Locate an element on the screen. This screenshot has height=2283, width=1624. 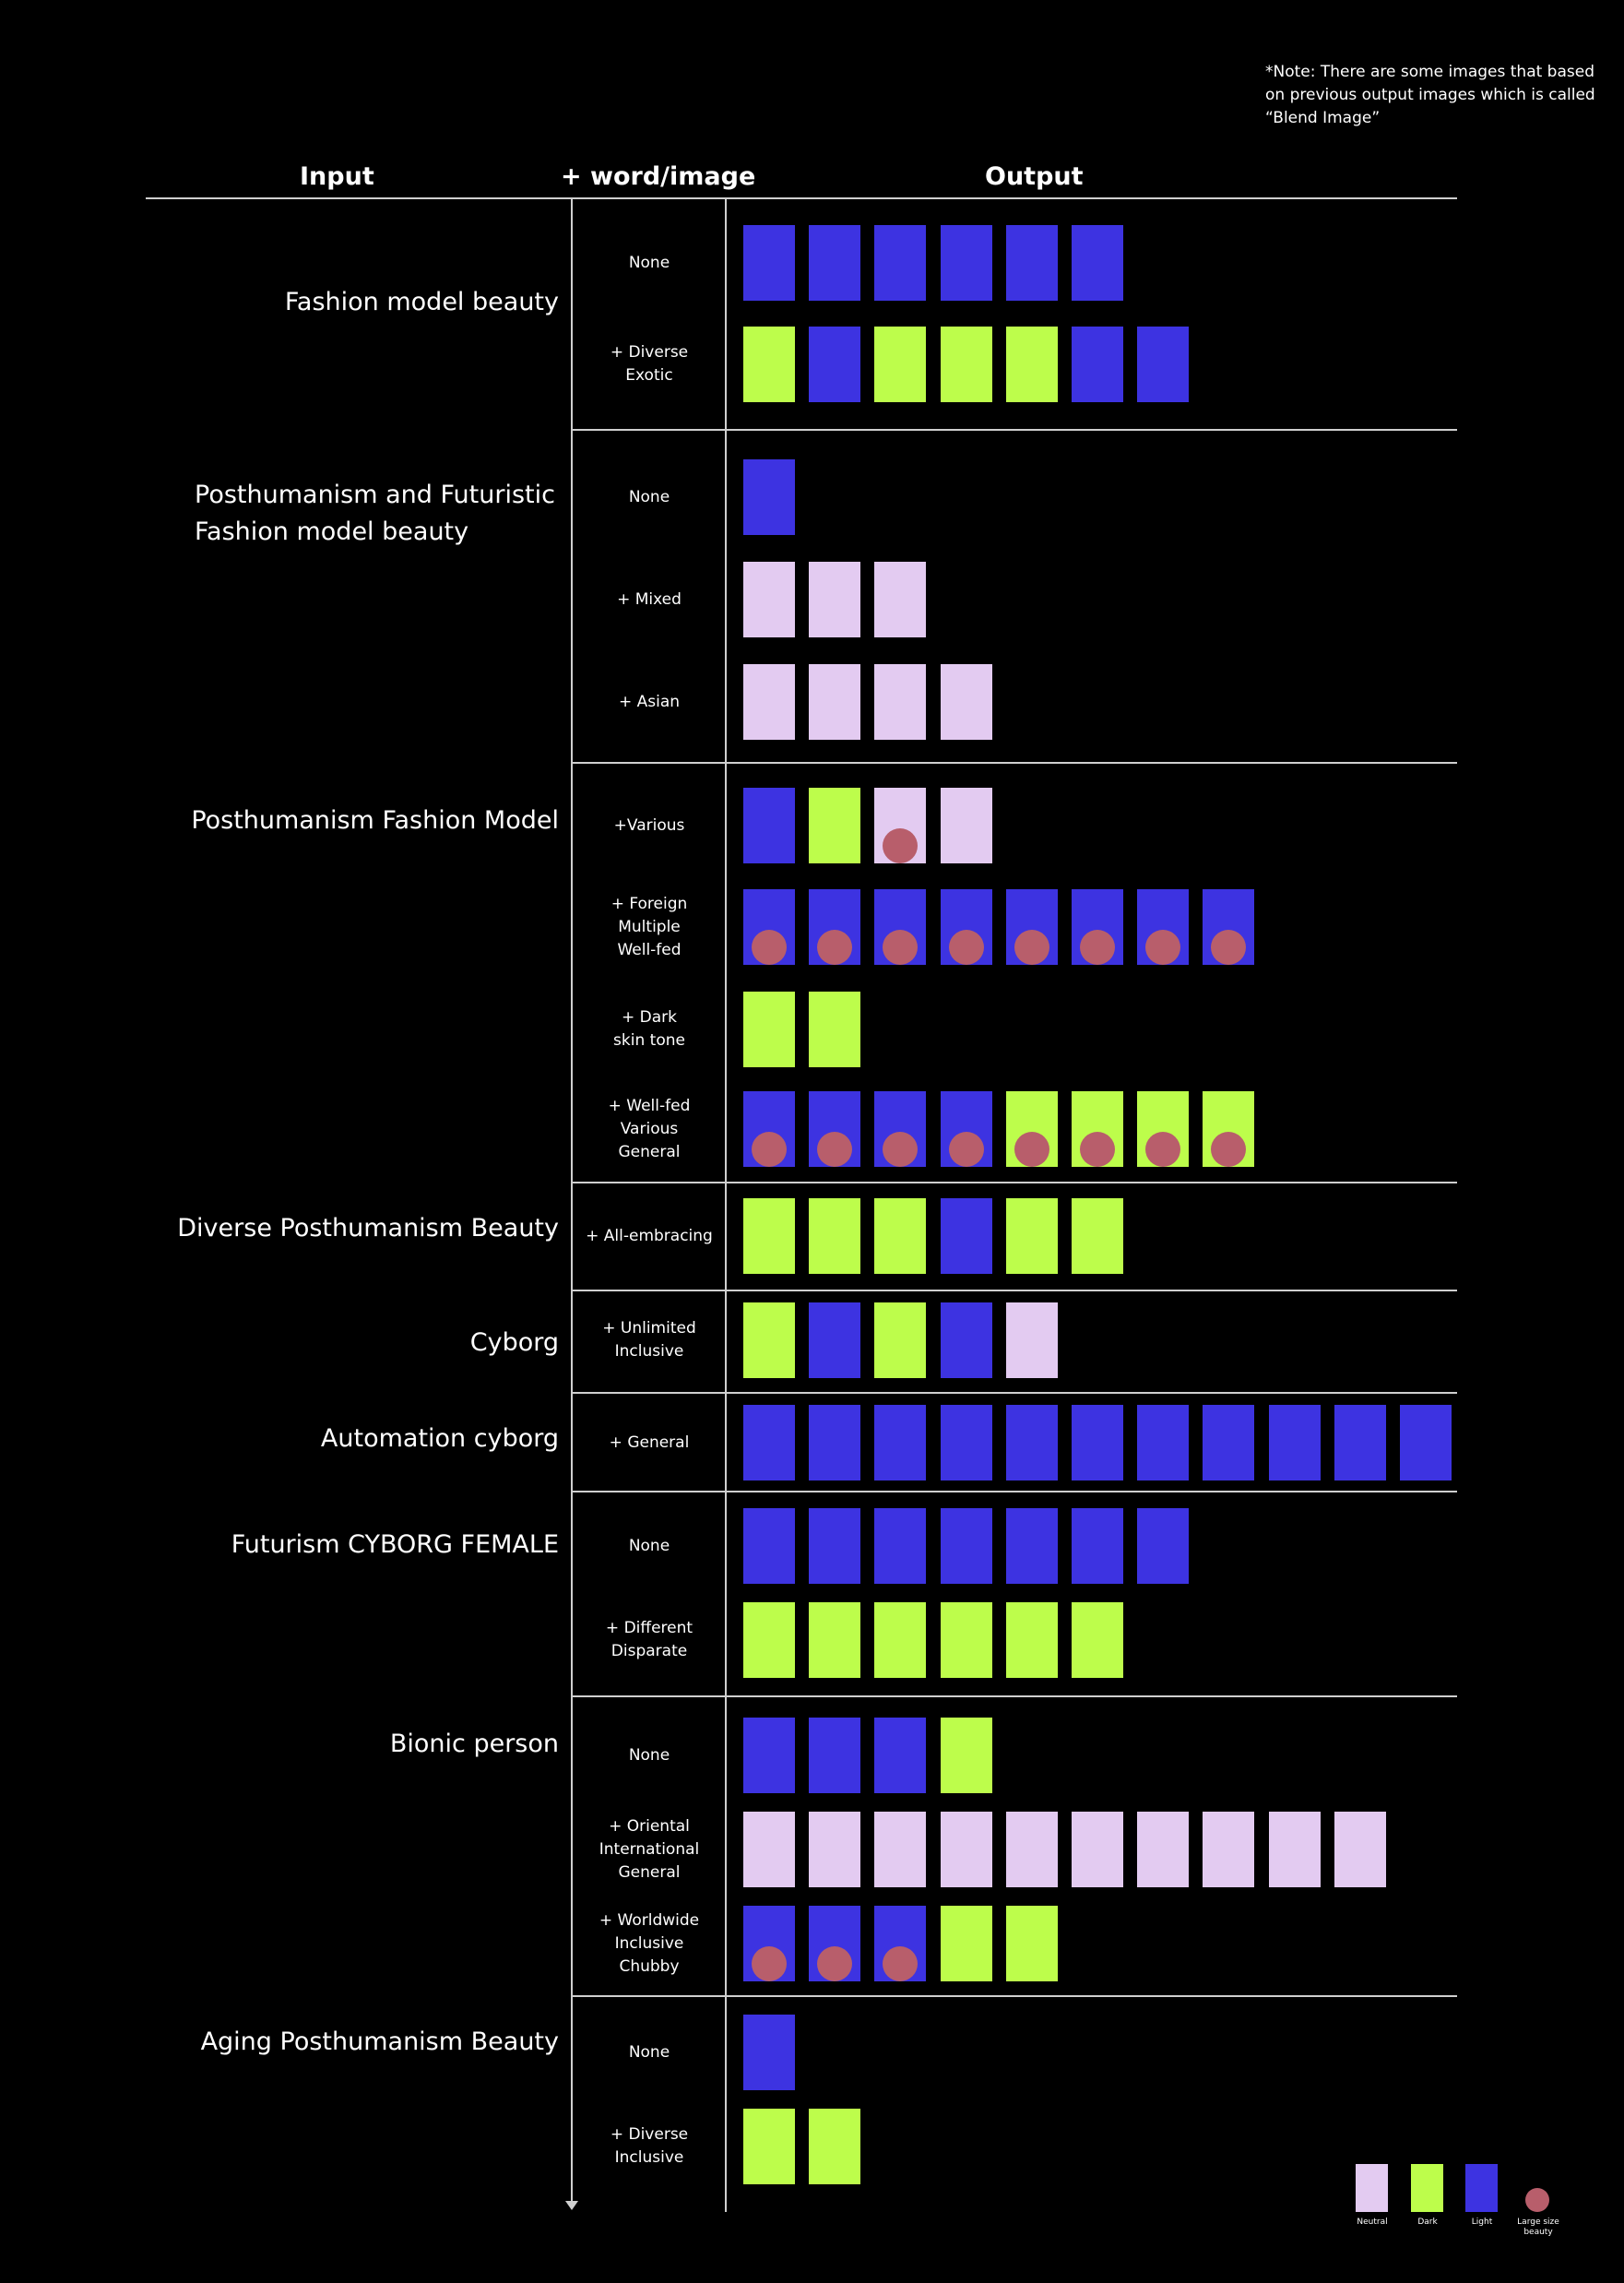
input-label: Bionic person is located at coordinates (474, 1744).